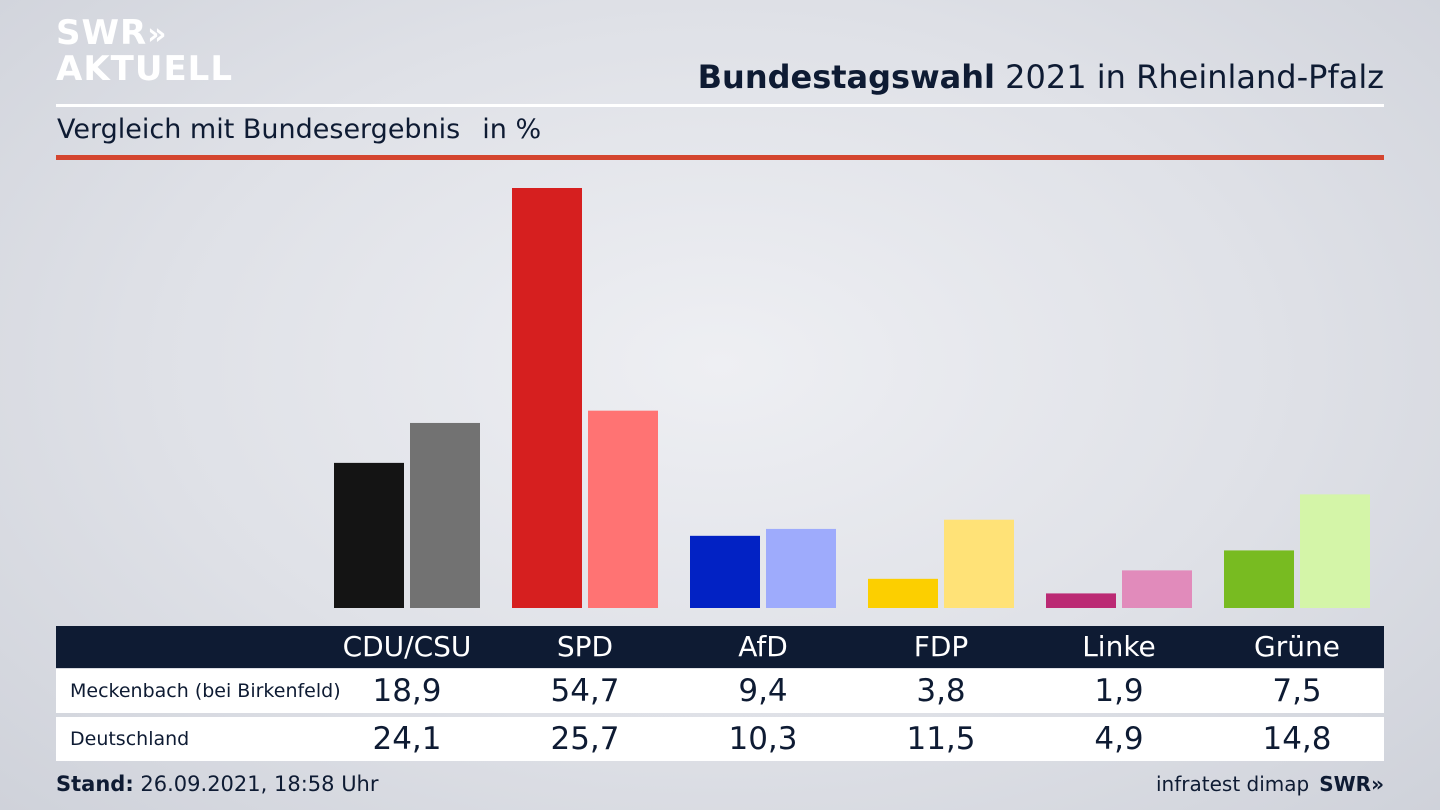  I want to click on table-row-national: Deutschland 24,1 25,7 10,3 11,5 4,9 14,8, so click(720, 739).